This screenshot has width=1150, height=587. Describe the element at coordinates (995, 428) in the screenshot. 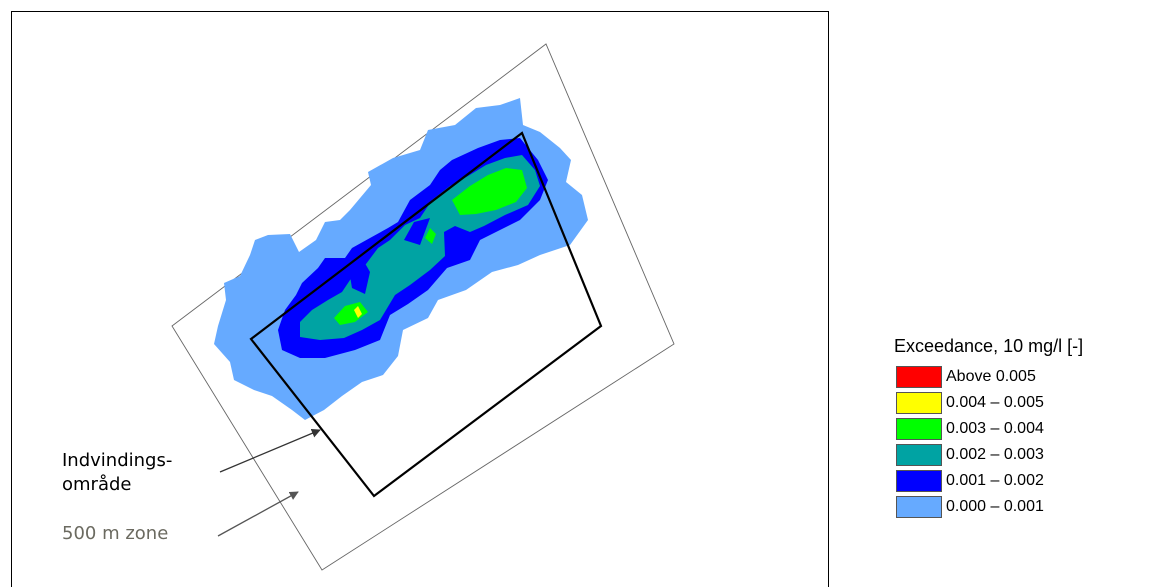

I see `legend-label: 0.003 – 0.004` at that location.